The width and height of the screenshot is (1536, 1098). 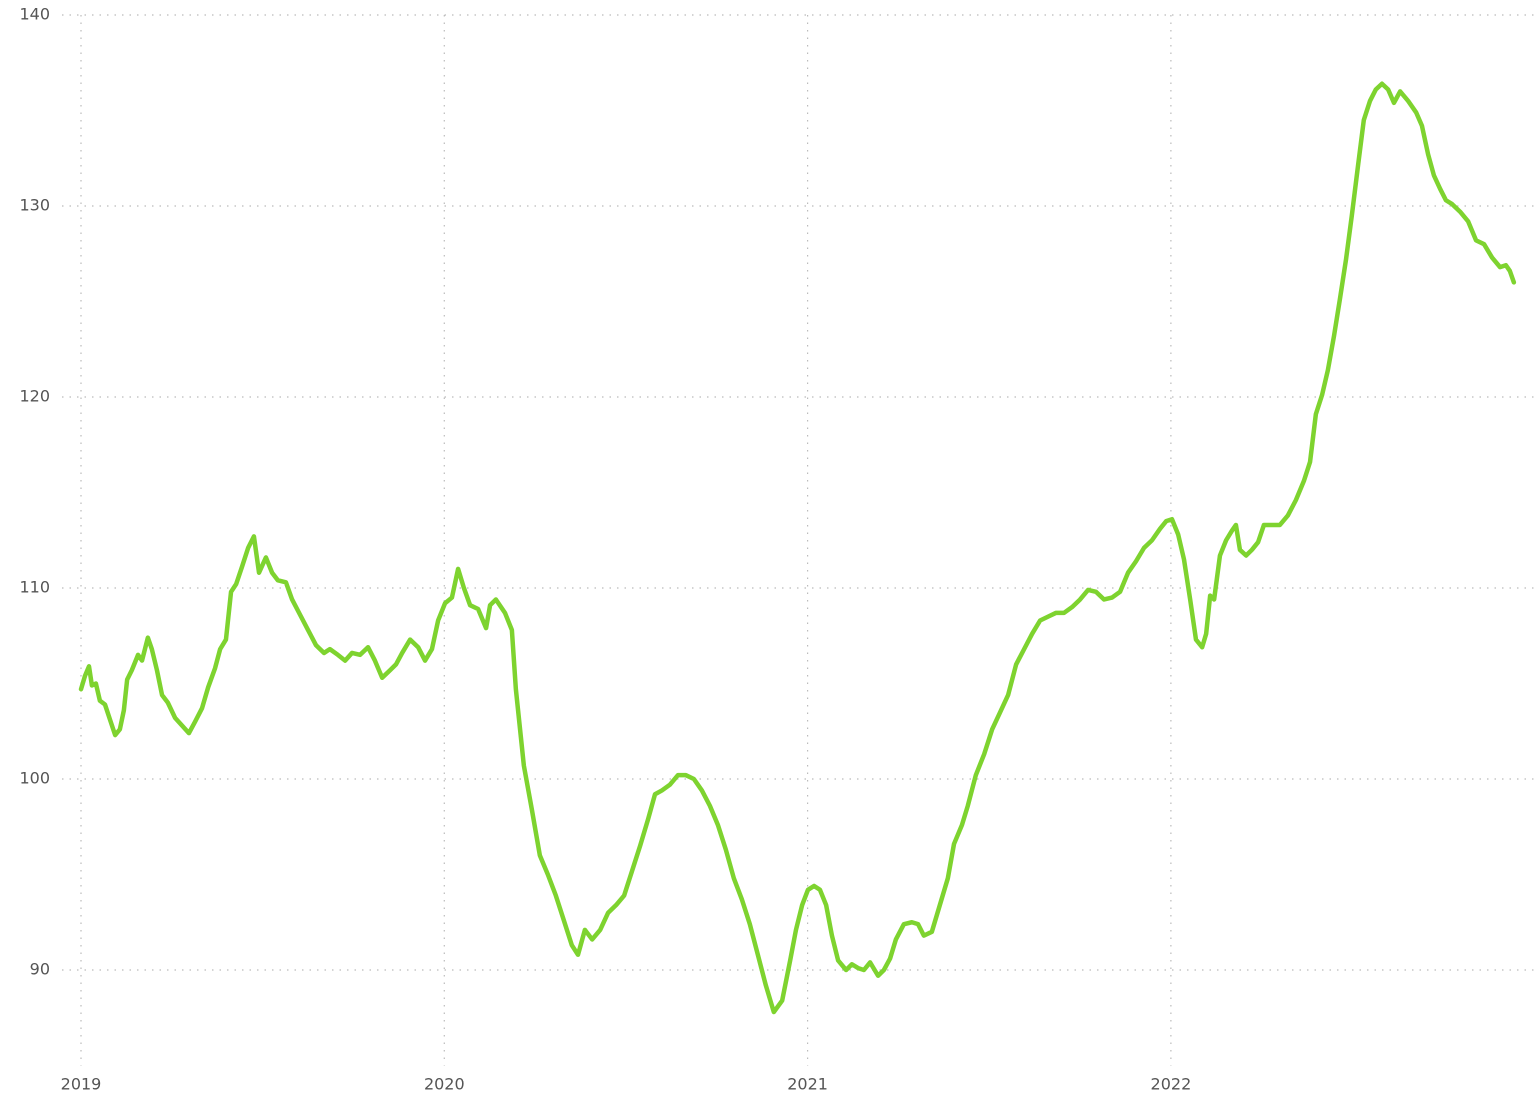 What do you see at coordinates (81, 1084) in the screenshot?
I see `x-tick-label: 2019` at bounding box center [81, 1084].